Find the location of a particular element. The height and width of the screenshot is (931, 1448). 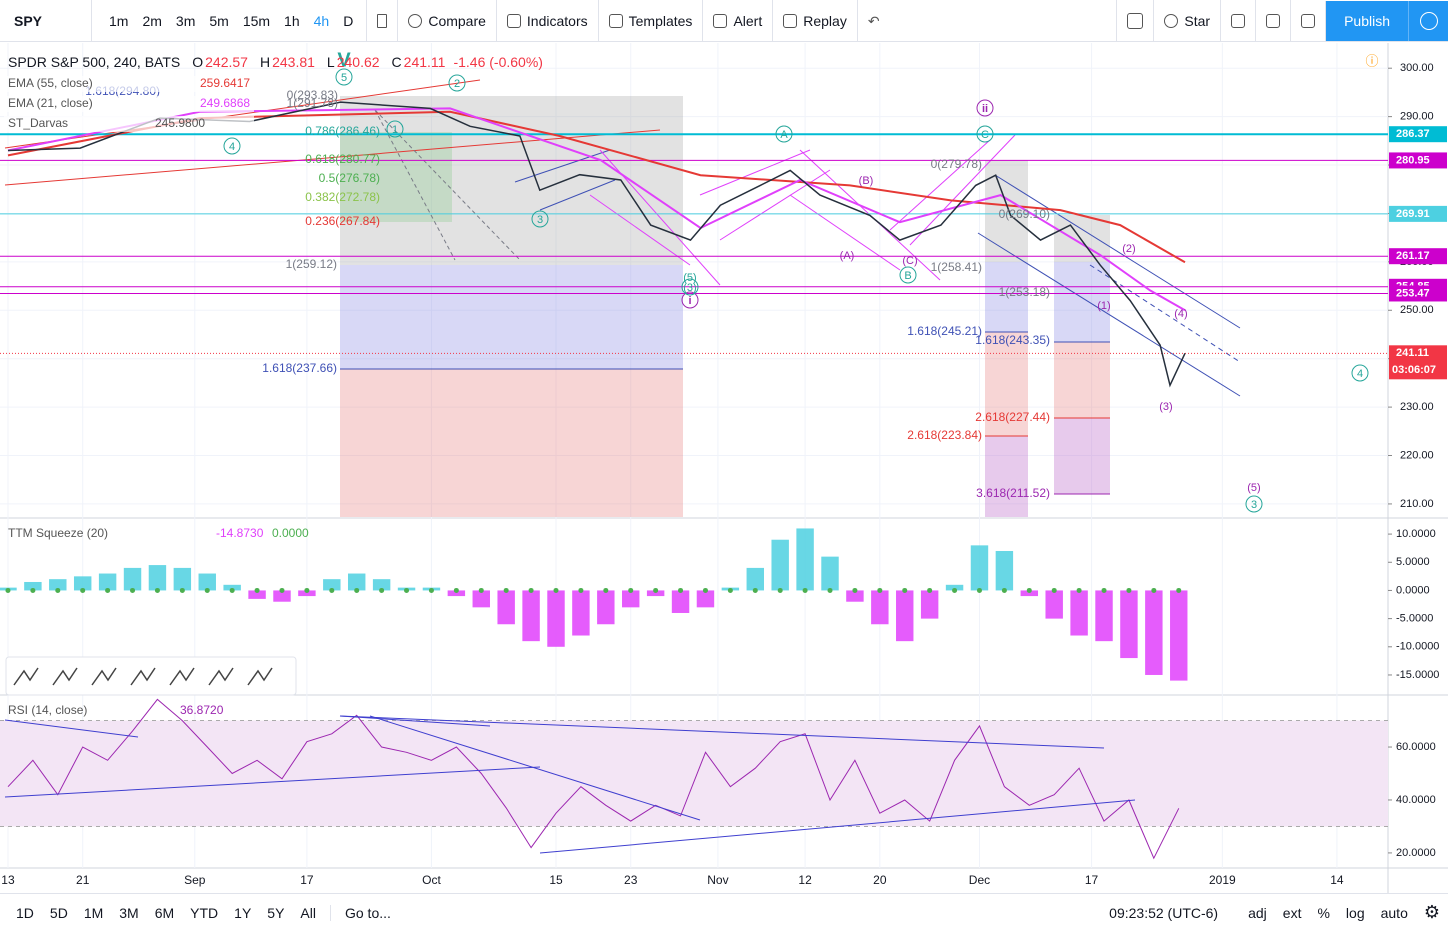

range-button: 6M is located at coordinates (164, 912).